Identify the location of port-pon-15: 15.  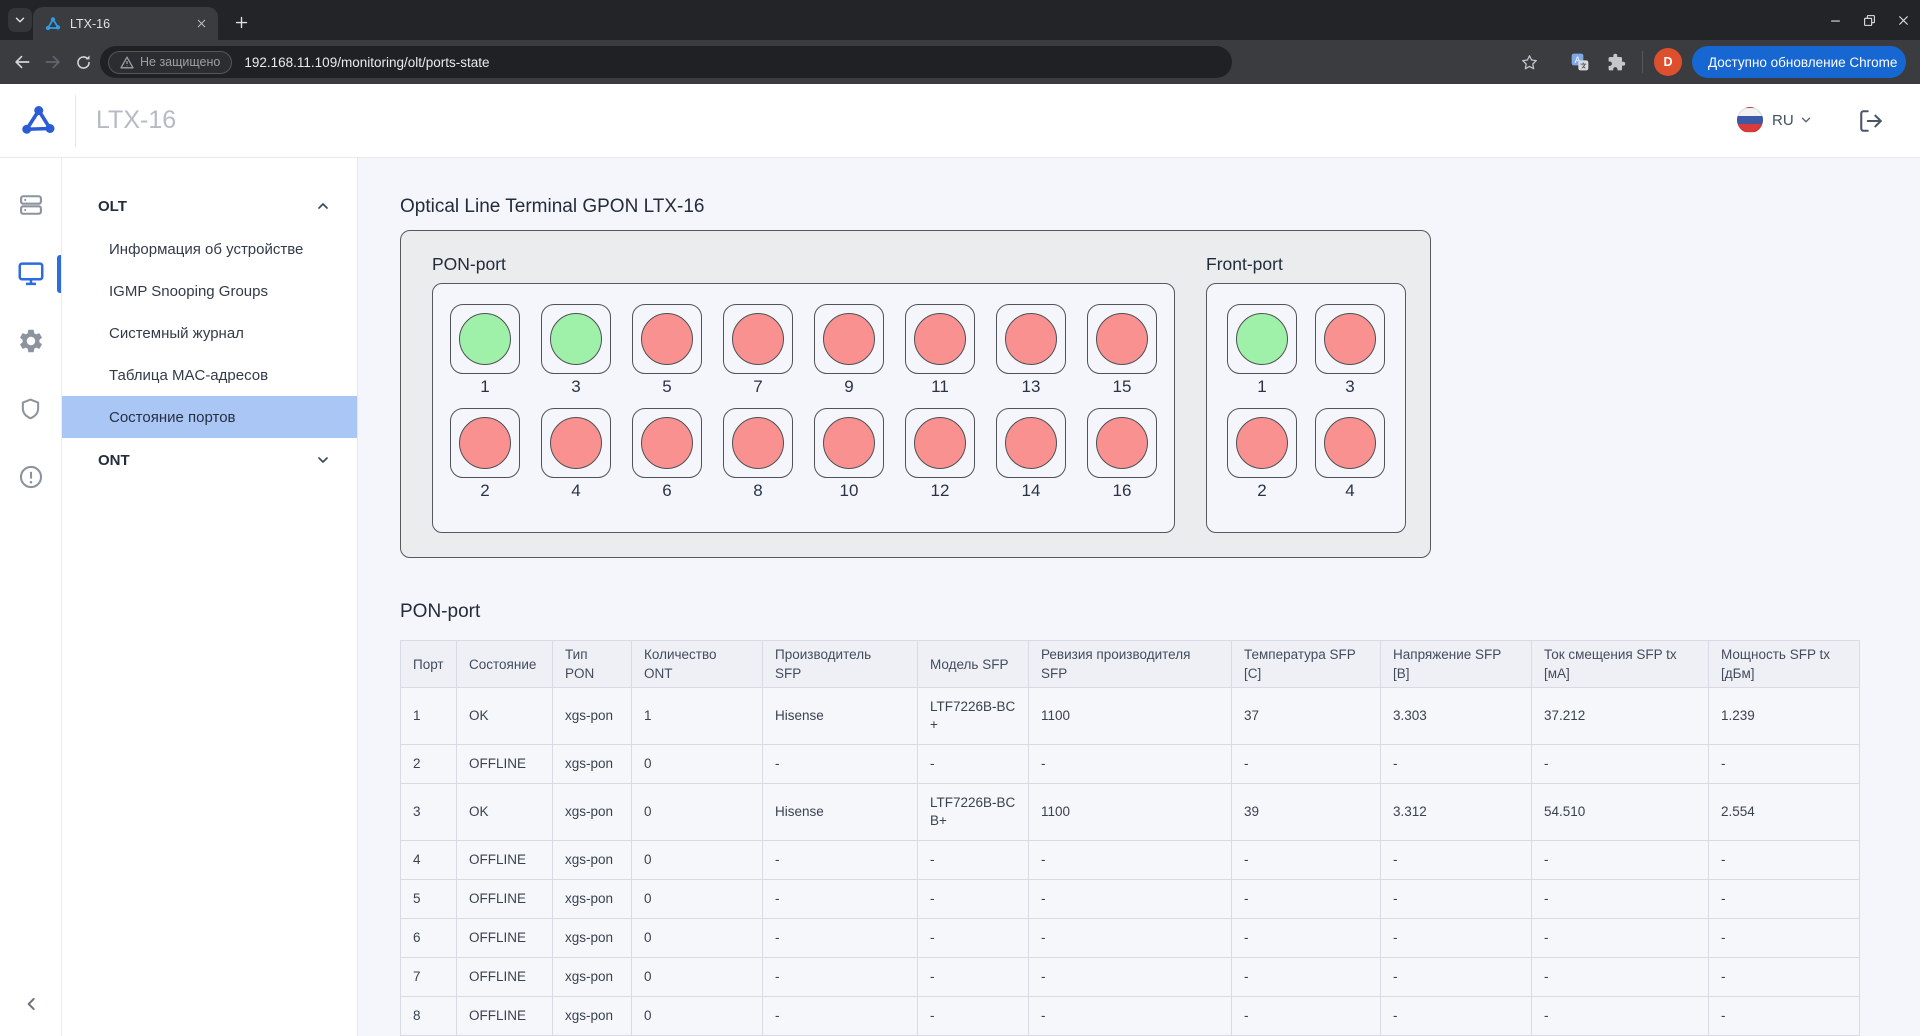
(1122, 352).